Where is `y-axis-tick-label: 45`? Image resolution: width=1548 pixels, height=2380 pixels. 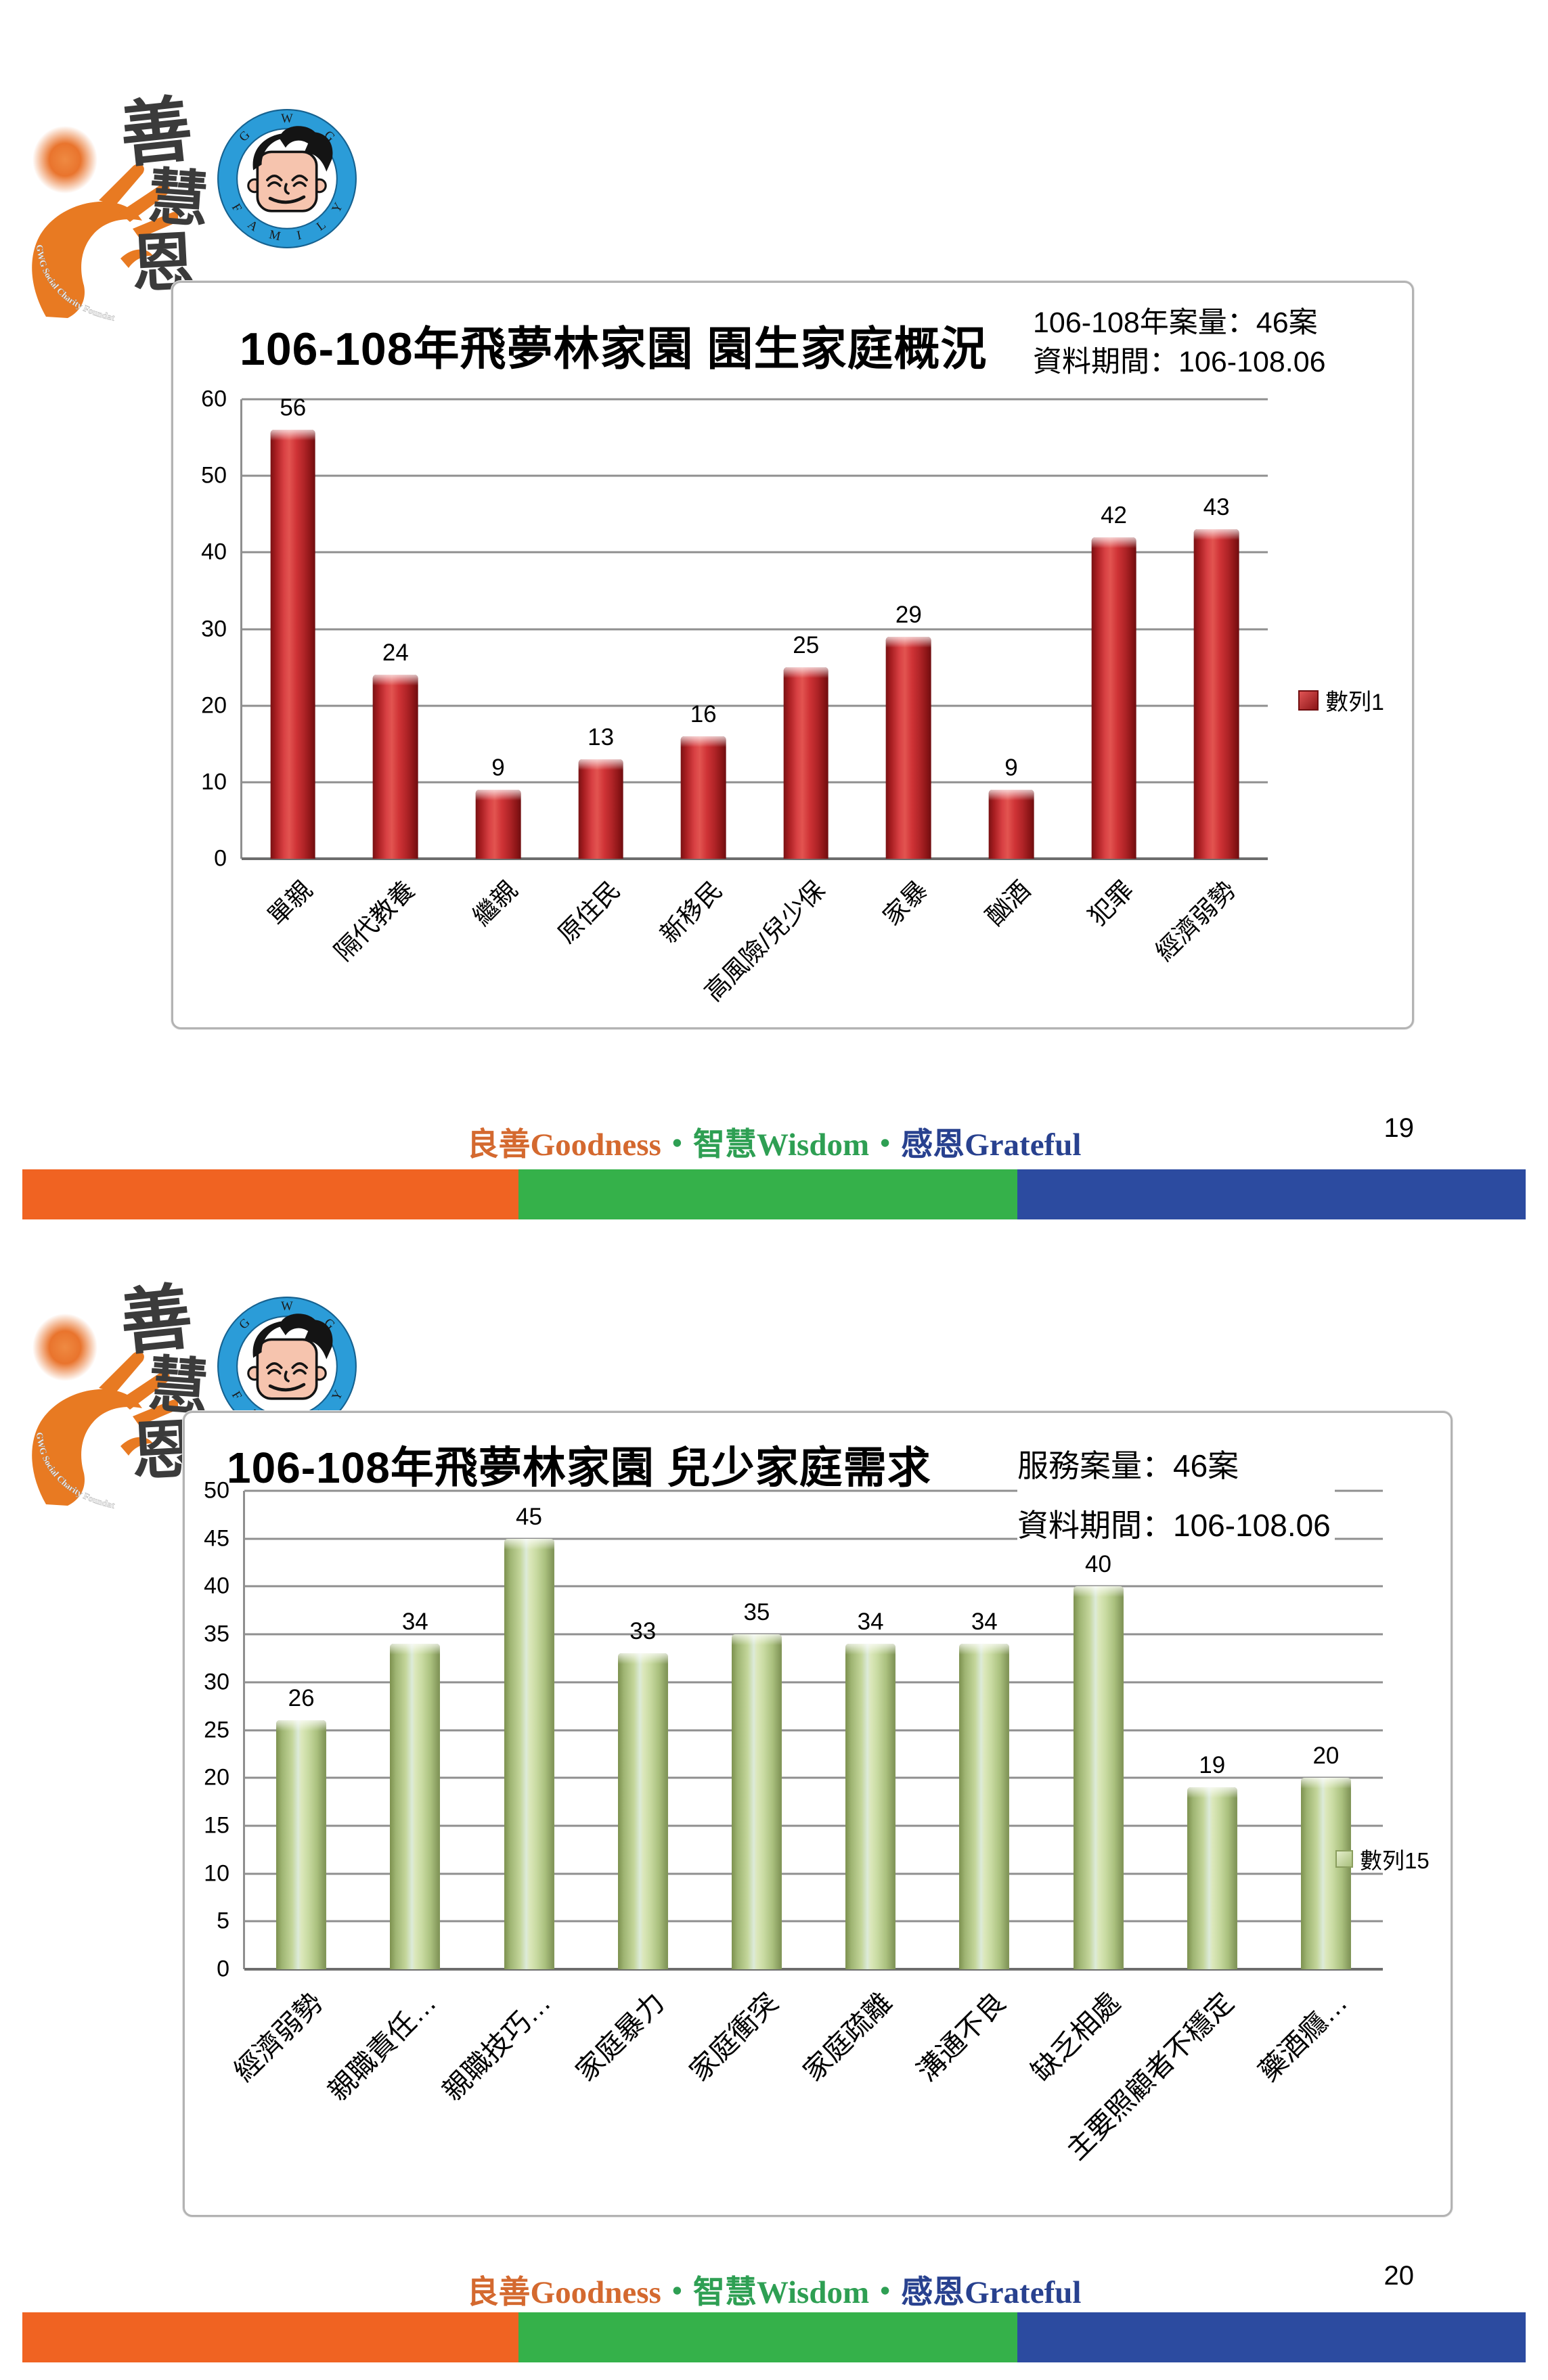 y-axis-tick-label: 45 is located at coordinates (216, 1539).